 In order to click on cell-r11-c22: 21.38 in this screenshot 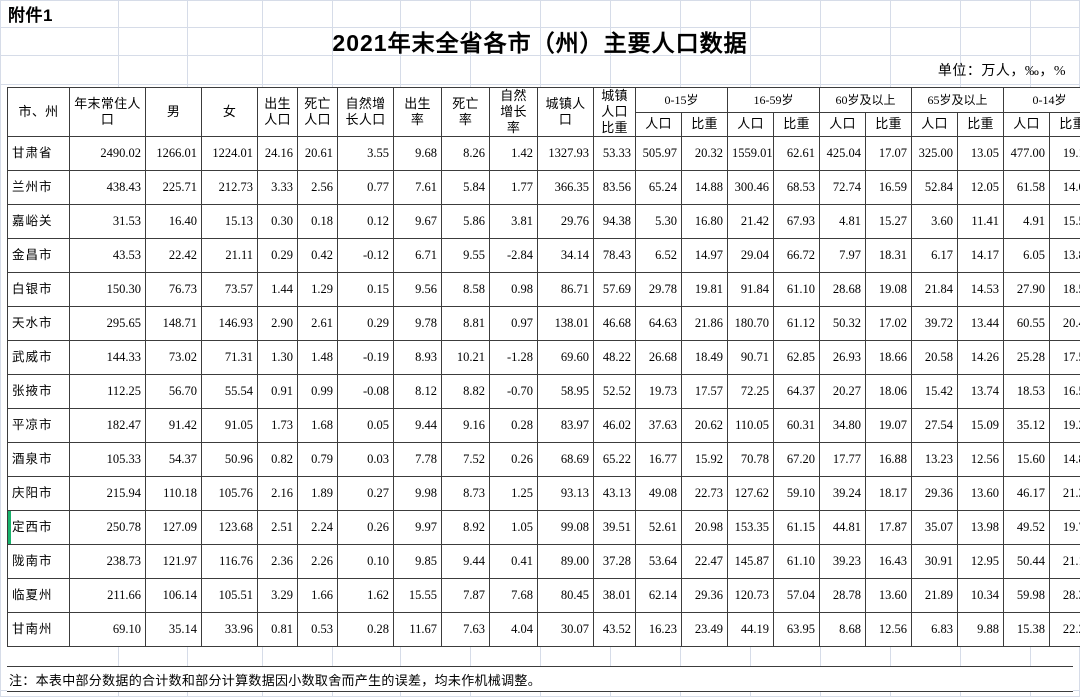, I will do `click(1064, 493)`.